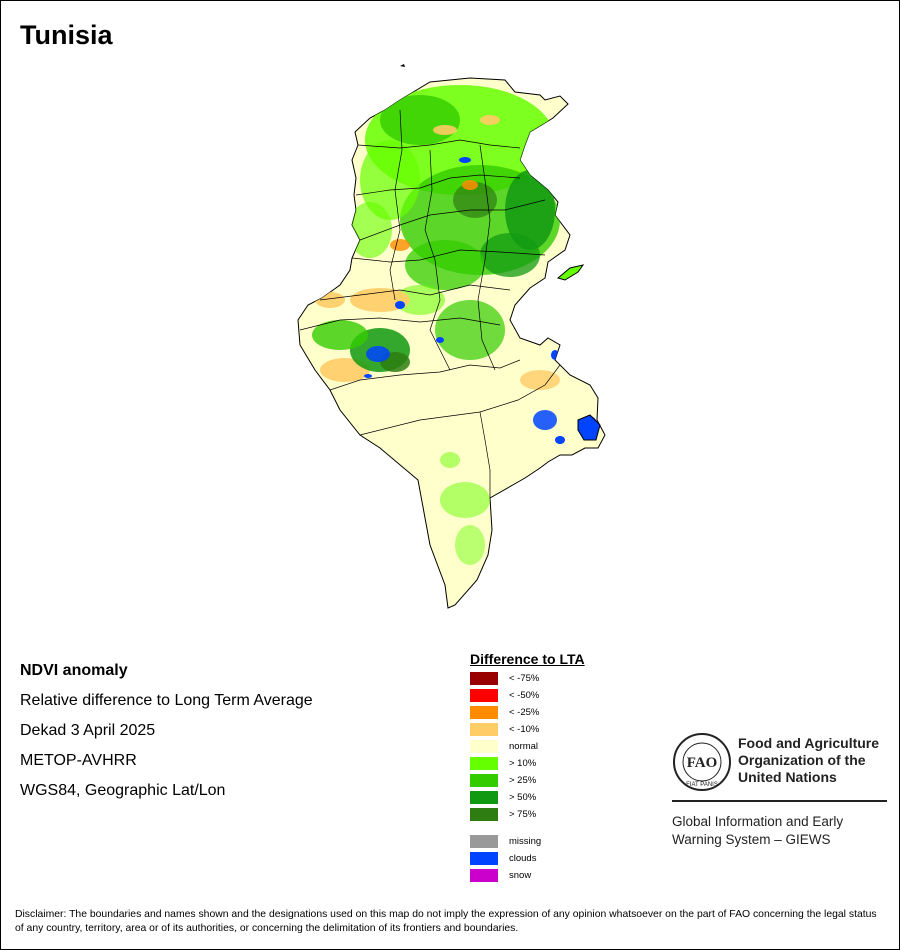 The height and width of the screenshot is (950, 900). I want to click on fao-divider, so click(779, 801).